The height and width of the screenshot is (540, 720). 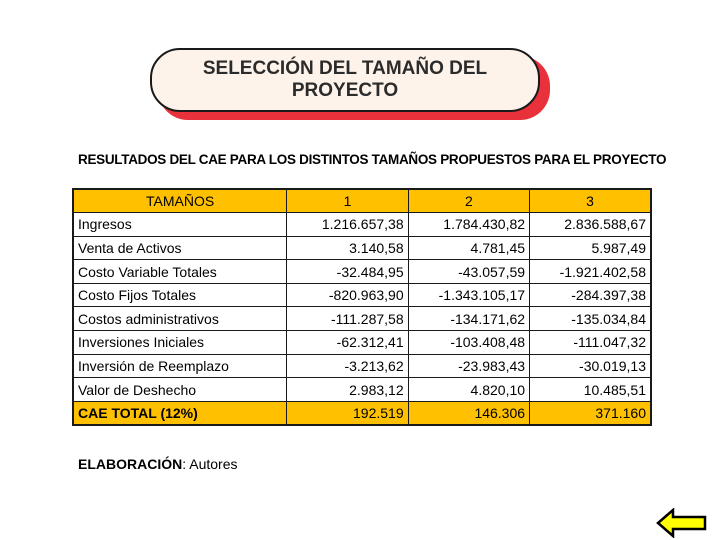 What do you see at coordinates (345, 90) in the screenshot?
I see `title-line-2: PROYECTO` at bounding box center [345, 90].